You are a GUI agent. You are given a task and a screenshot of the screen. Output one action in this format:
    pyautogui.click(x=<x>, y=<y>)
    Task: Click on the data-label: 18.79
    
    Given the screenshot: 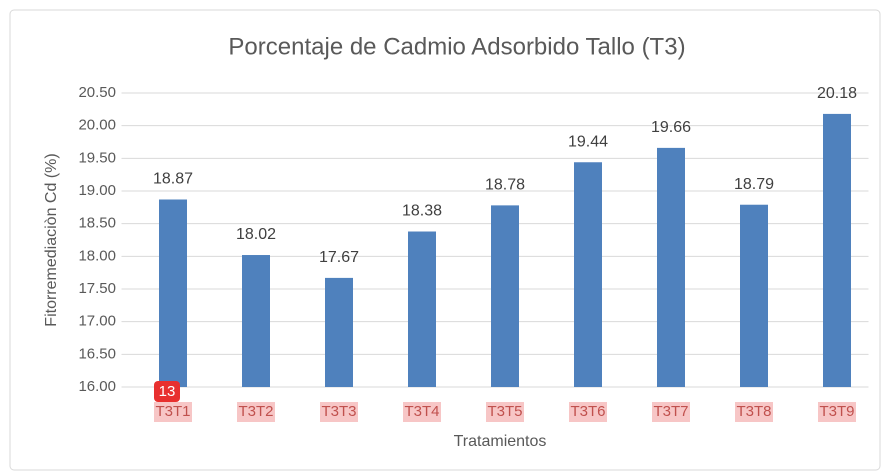 What is the action you would take?
    pyautogui.click(x=754, y=184)
    